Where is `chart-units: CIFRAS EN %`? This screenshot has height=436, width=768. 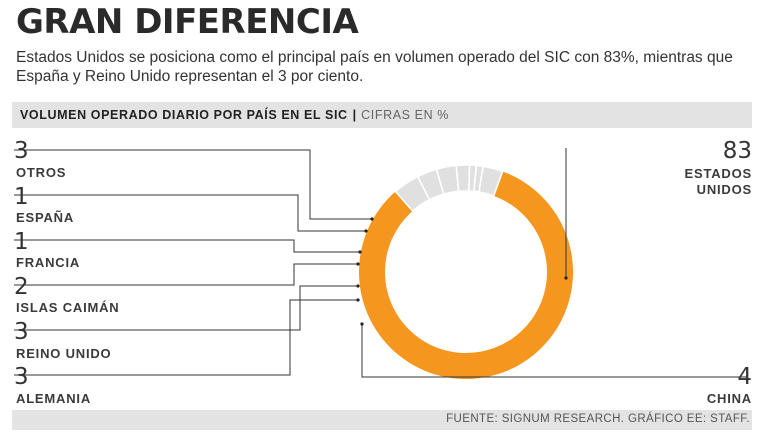
chart-units: CIFRAS EN % is located at coordinates (405, 115).